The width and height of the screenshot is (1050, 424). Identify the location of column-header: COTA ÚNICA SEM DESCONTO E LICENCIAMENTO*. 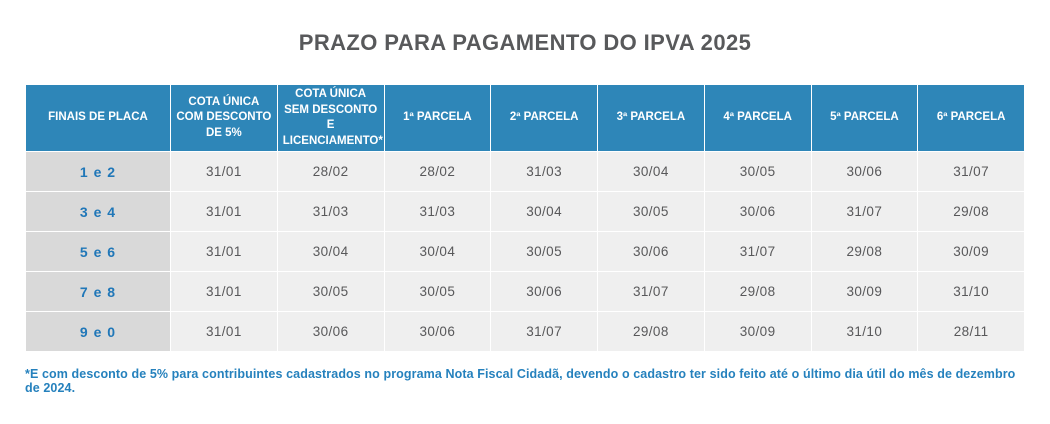
(330, 118).